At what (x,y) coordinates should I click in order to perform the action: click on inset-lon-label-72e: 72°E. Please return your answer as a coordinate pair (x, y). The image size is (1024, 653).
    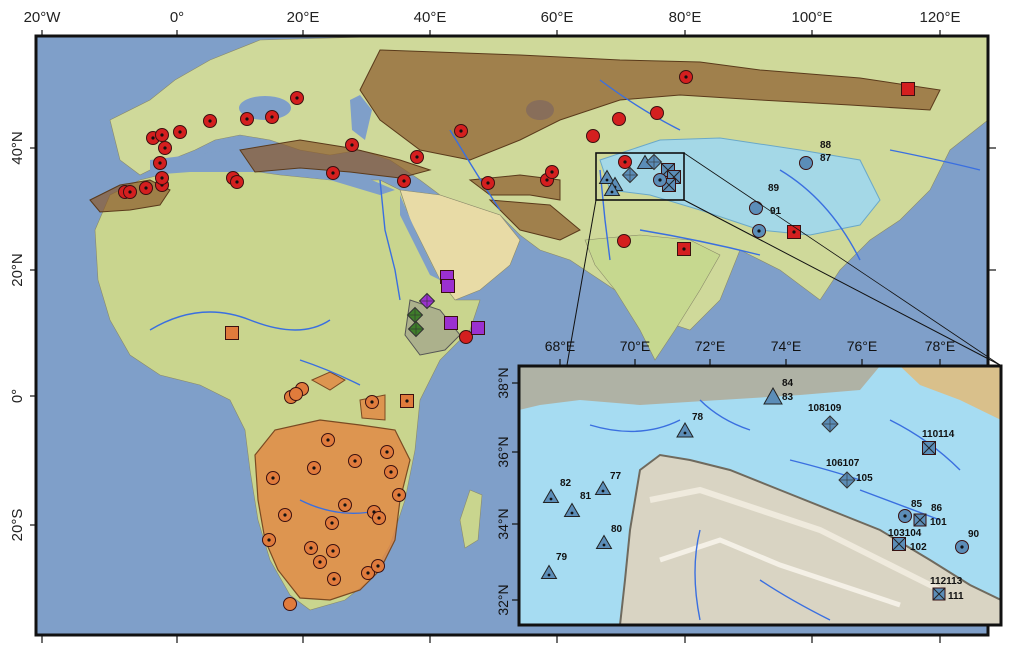
    Looking at the image, I should click on (710, 346).